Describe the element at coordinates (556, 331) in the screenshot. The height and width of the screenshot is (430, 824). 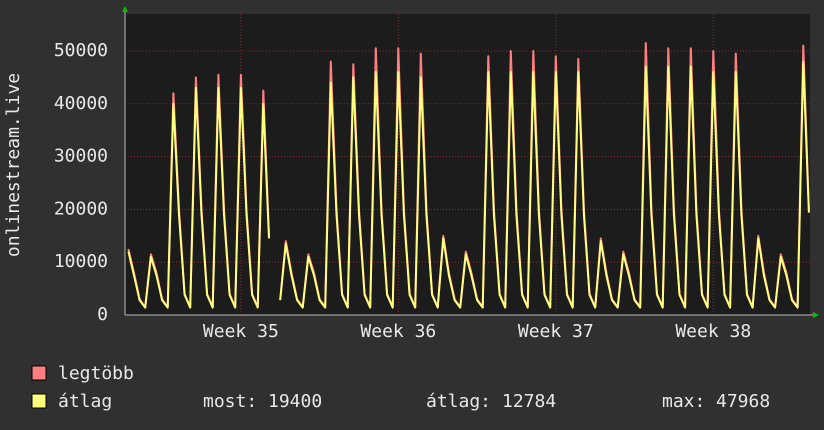
I see `x-tick-label: Week 37` at that location.